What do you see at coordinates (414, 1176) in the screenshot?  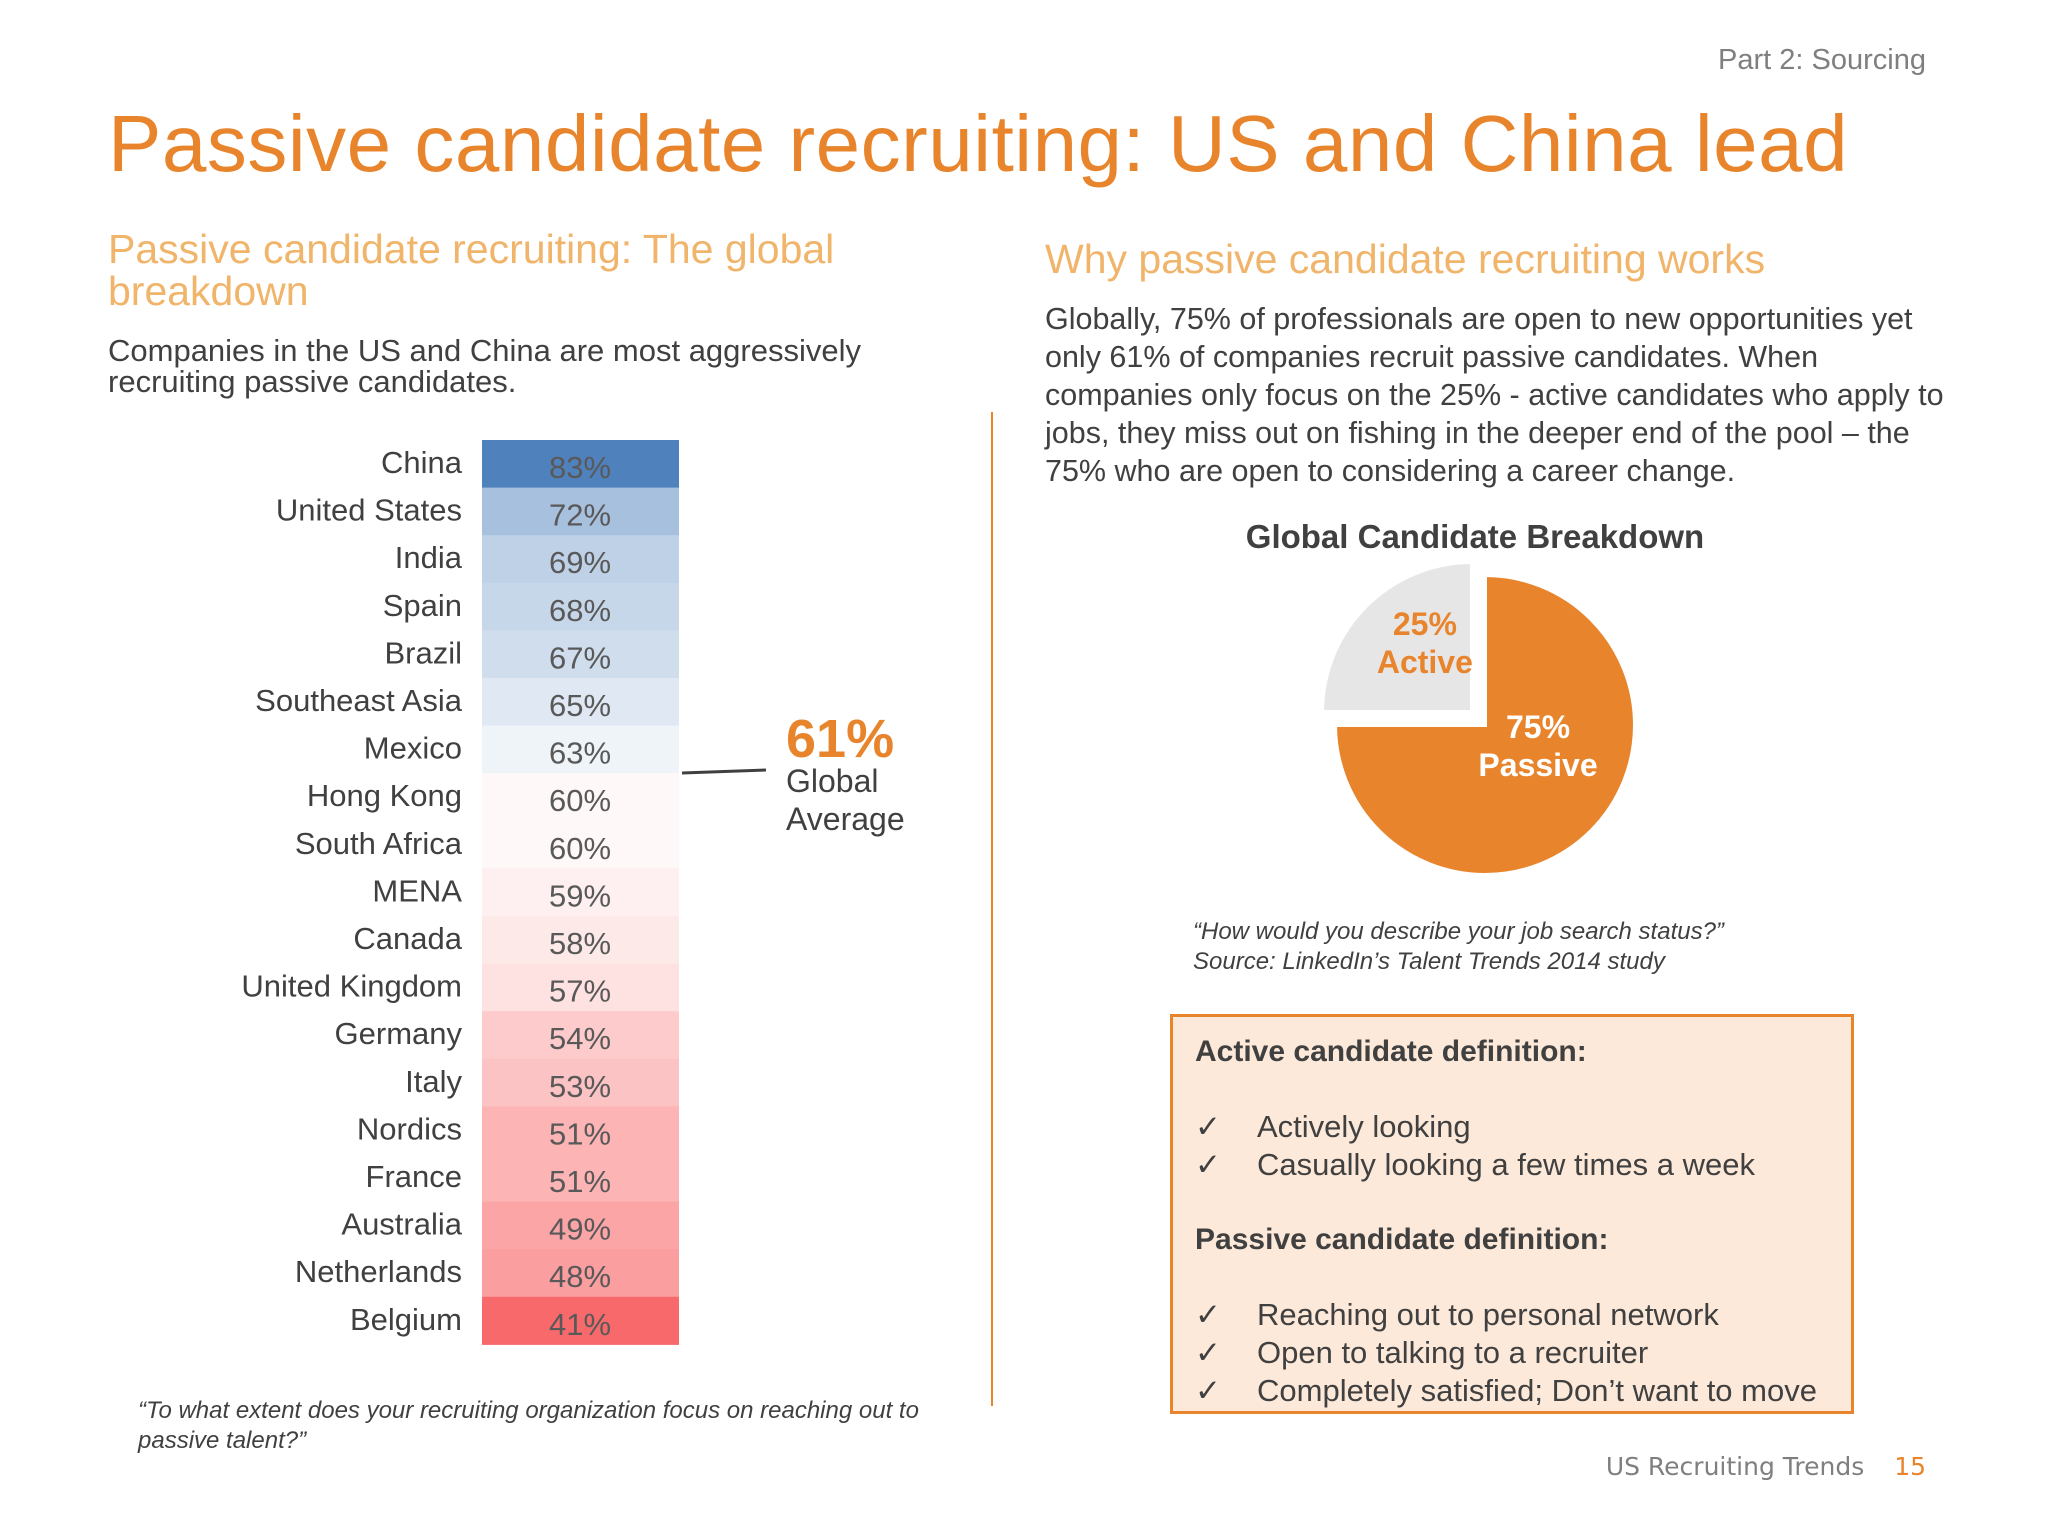 I see `country-label: France` at bounding box center [414, 1176].